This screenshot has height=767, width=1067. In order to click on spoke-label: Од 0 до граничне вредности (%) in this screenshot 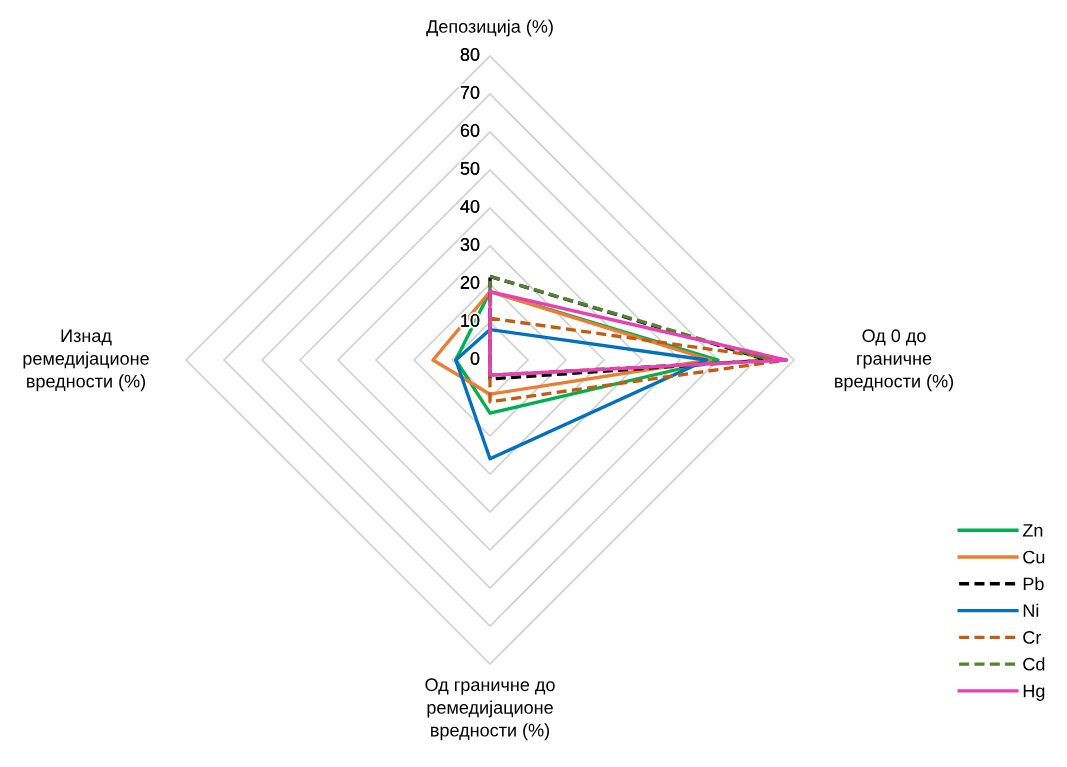, I will do `click(894, 360)`.